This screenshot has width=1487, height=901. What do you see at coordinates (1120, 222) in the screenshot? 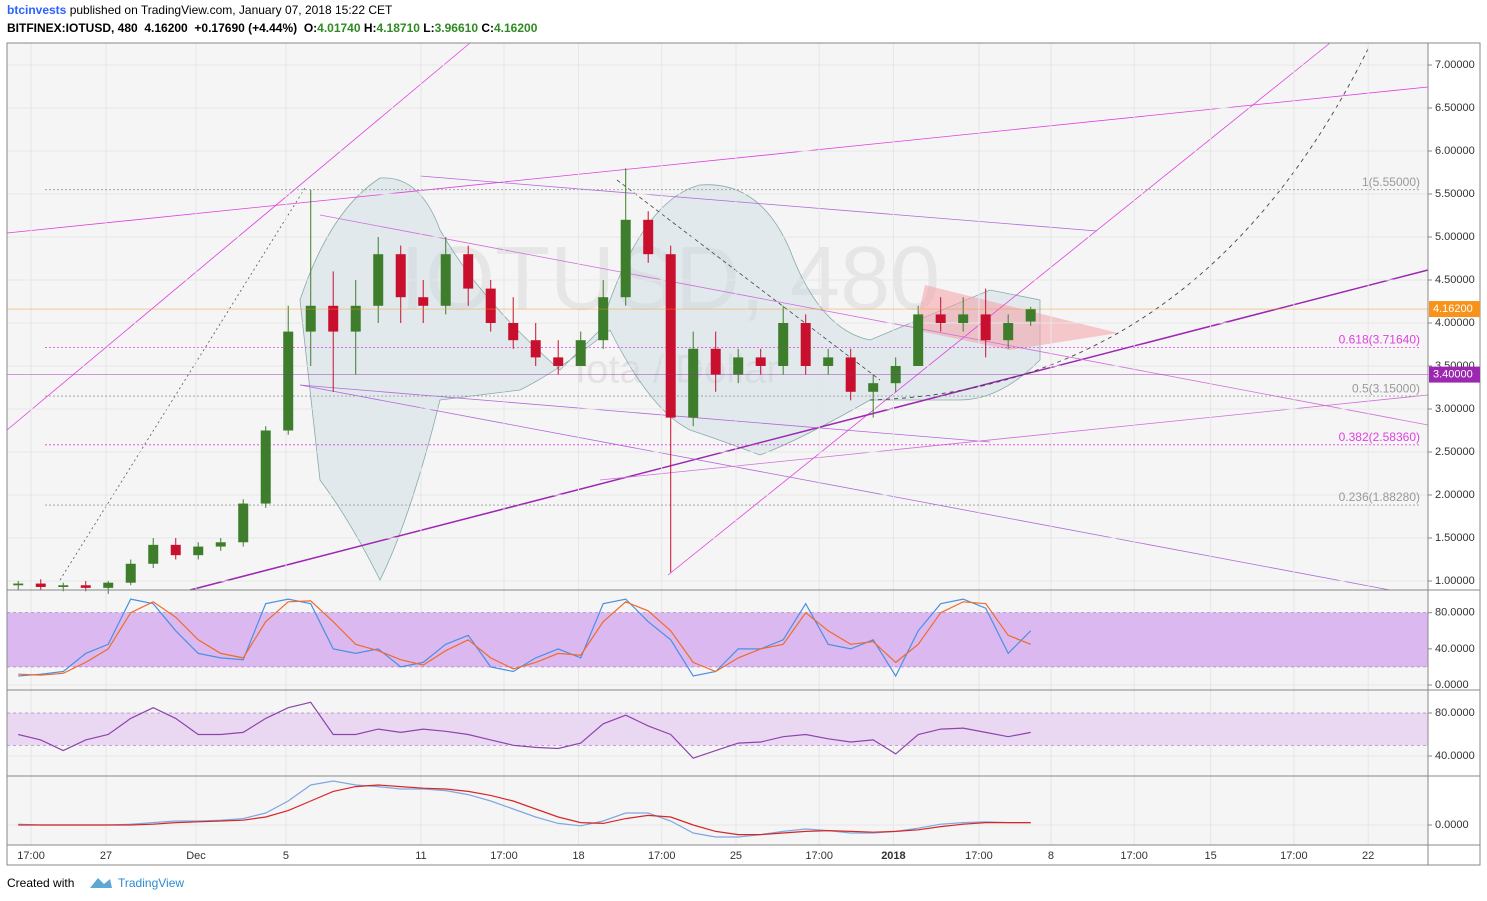
I see `projection-curve` at bounding box center [1120, 222].